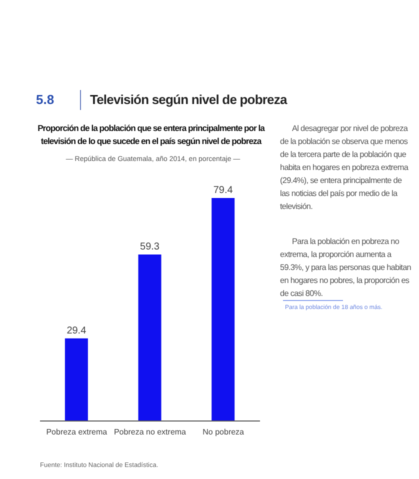  What do you see at coordinates (223, 432) in the screenshot?
I see `x-tick-label: No pobreza` at bounding box center [223, 432].